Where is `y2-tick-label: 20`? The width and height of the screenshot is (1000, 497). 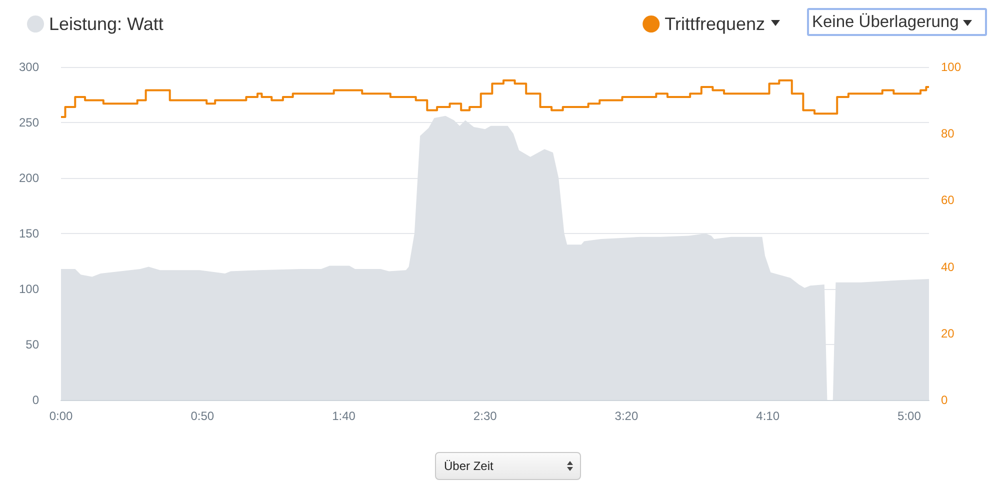
y2-tick-label: 20 is located at coordinates (948, 333).